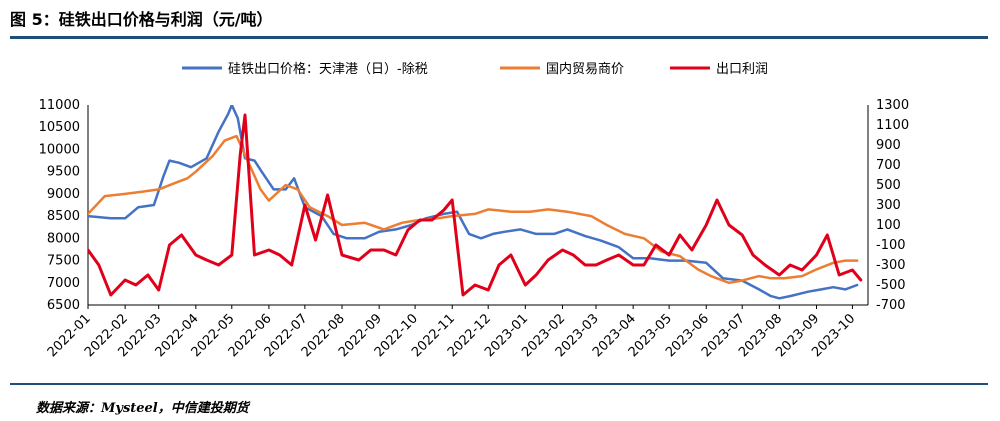 The image size is (1000, 421). I want to click on right-axis-tick-label: -700, so click(891, 305).